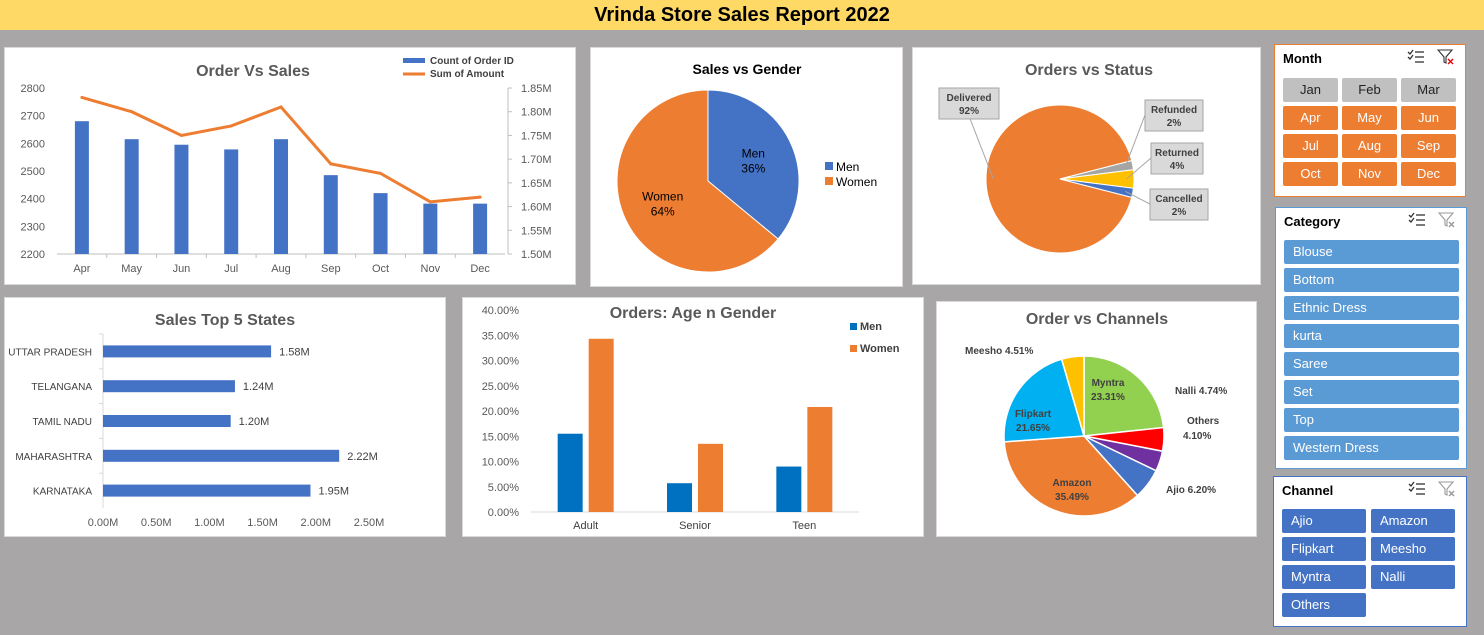 The width and height of the screenshot is (1484, 635). Describe the element at coordinates (536, 184) in the screenshot. I see `y2-tick-label: 1.65M` at that location.